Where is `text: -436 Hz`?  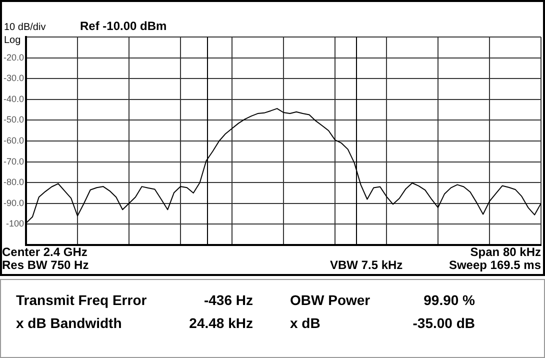 text: -436 Hz is located at coordinates (228, 300).